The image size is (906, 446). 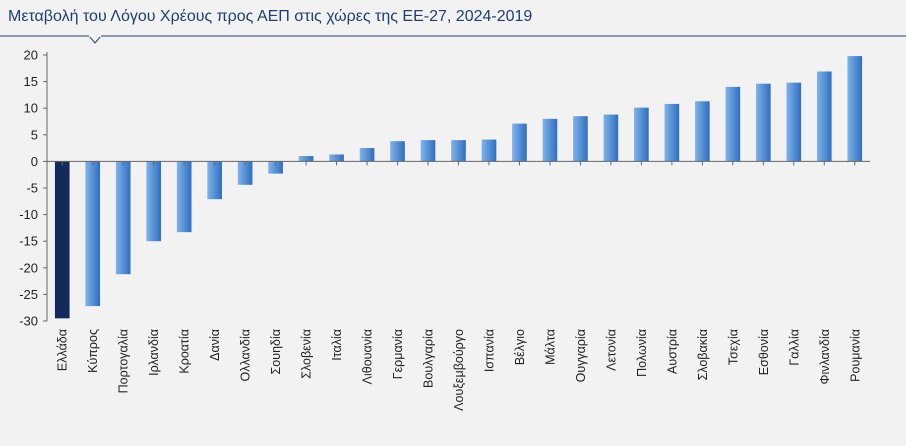 What do you see at coordinates (63, 350) in the screenshot?
I see `x-category-label: Ελλάδα` at bounding box center [63, 350].